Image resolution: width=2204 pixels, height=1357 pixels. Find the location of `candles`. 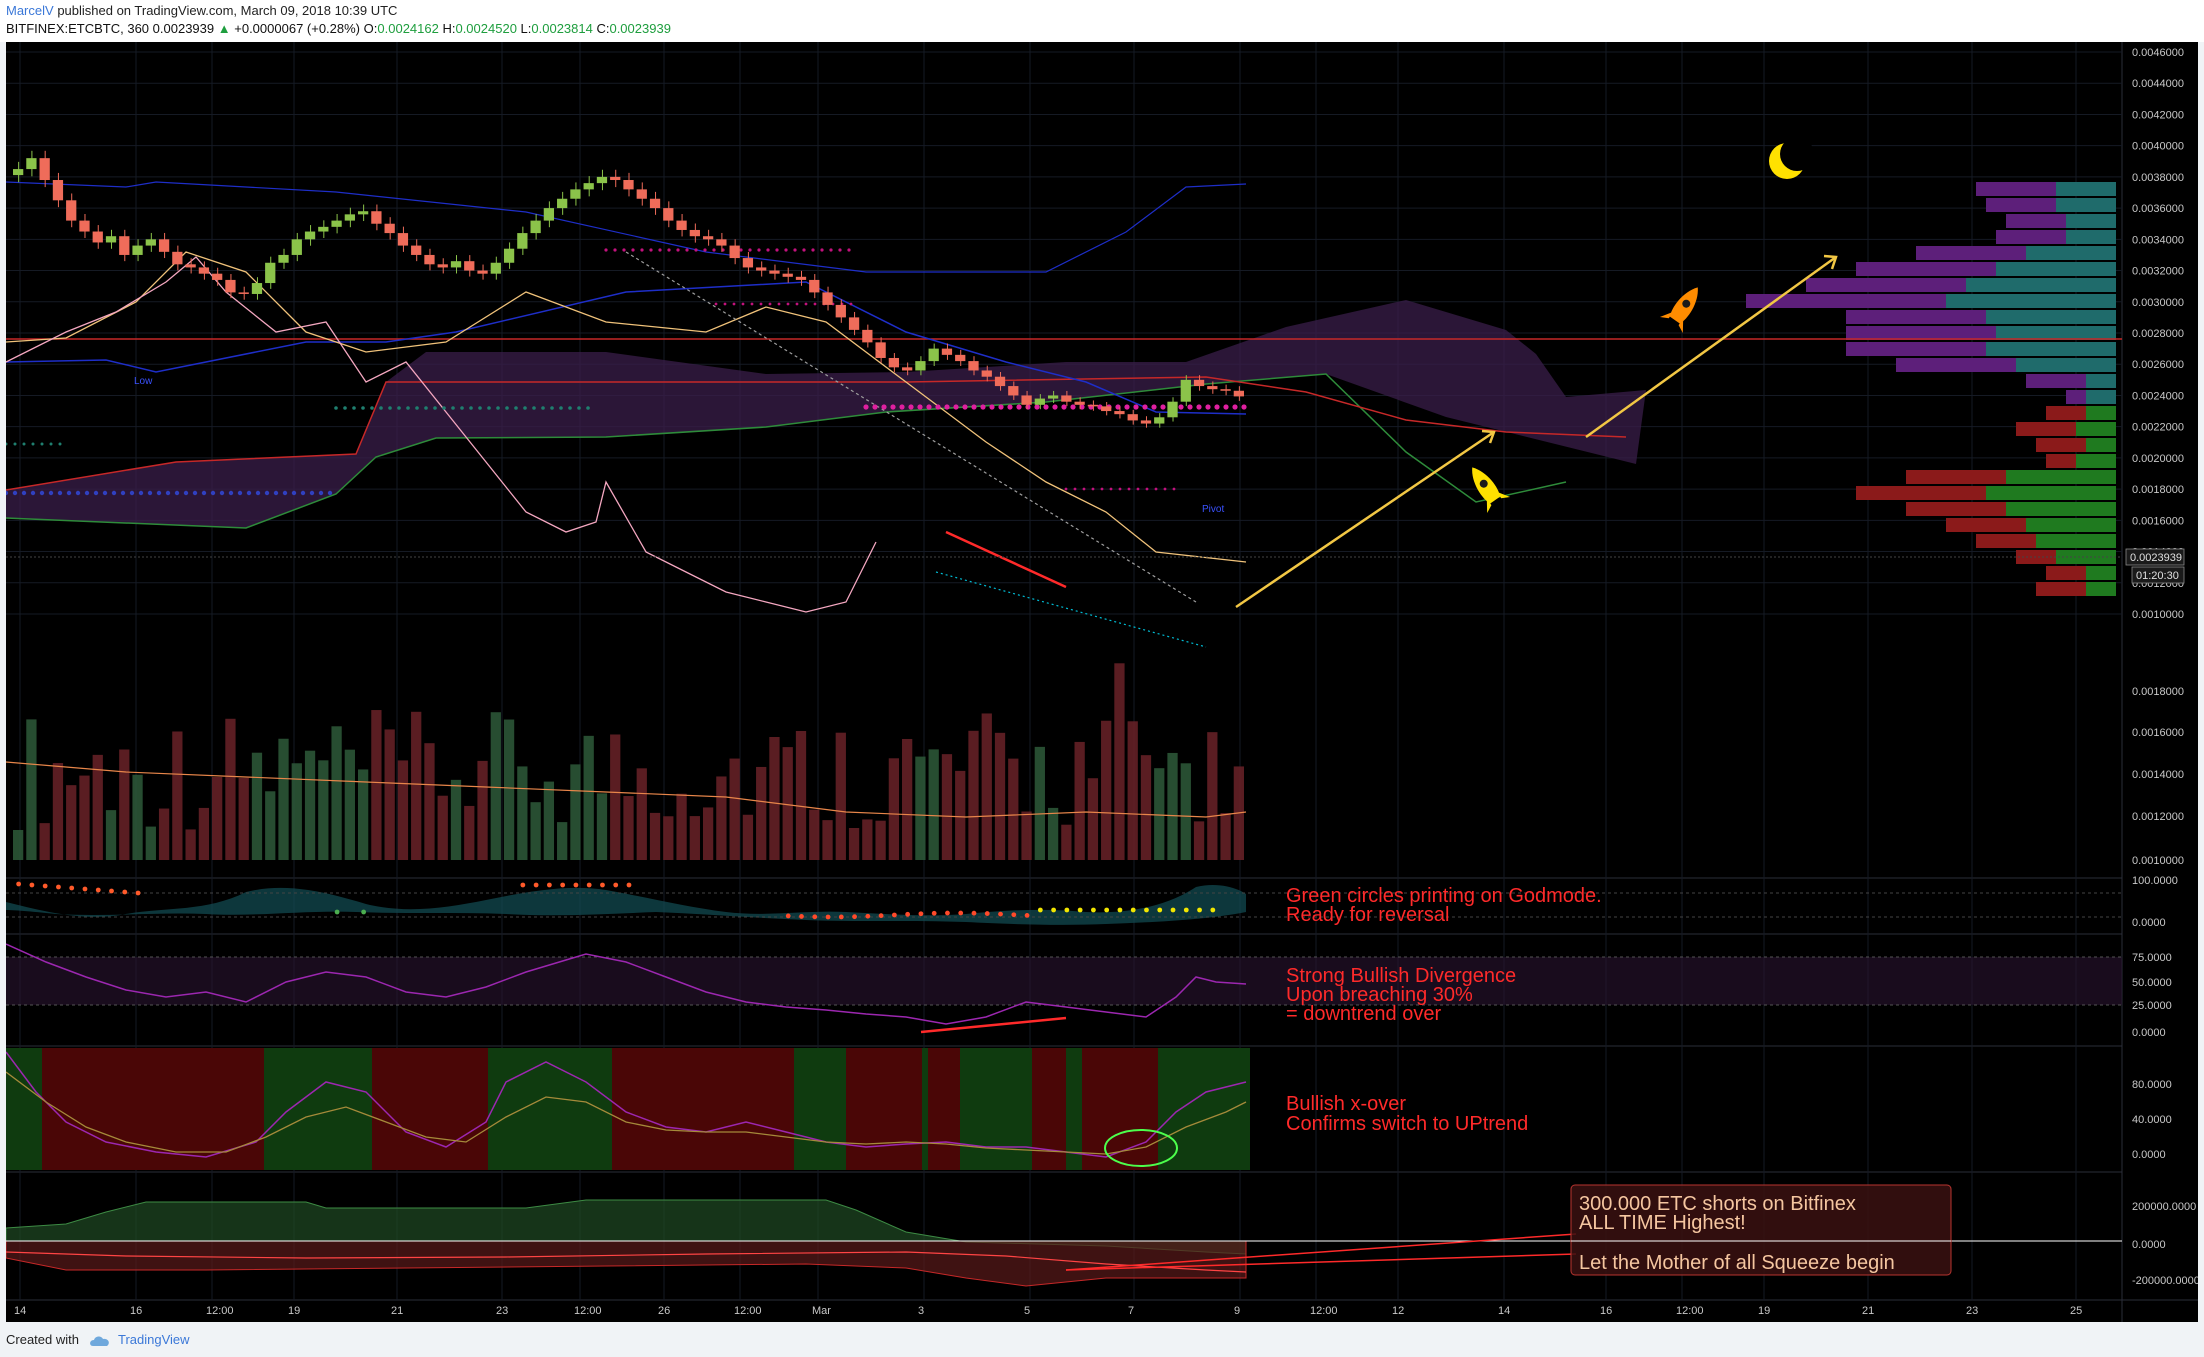

candles is located at coordinates (628, 289).